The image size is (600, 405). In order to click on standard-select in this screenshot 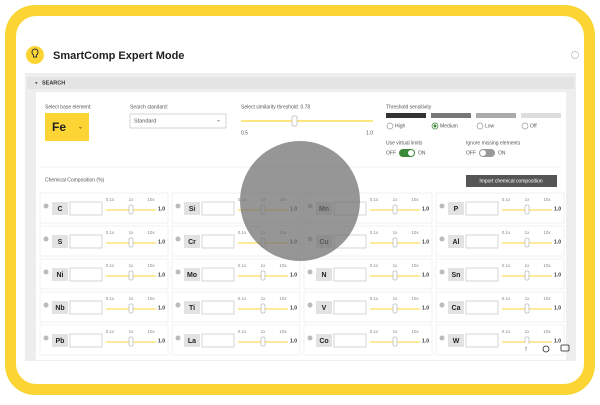, I will do `click(178, 121)`.